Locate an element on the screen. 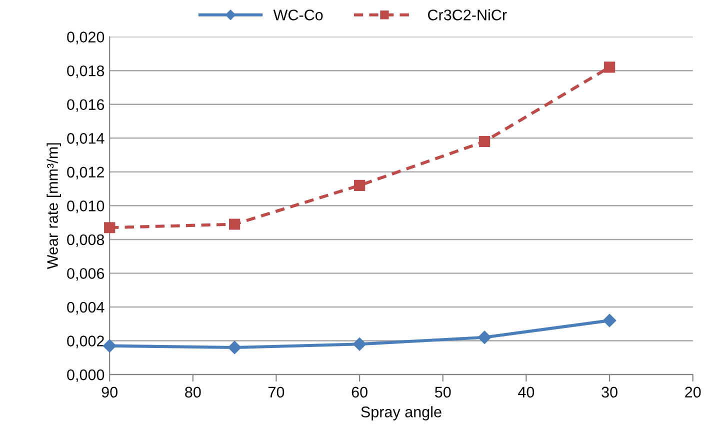 This screenshot has height=433, width=707. x-tick-label: 90 is located at coordinates (110, 392).